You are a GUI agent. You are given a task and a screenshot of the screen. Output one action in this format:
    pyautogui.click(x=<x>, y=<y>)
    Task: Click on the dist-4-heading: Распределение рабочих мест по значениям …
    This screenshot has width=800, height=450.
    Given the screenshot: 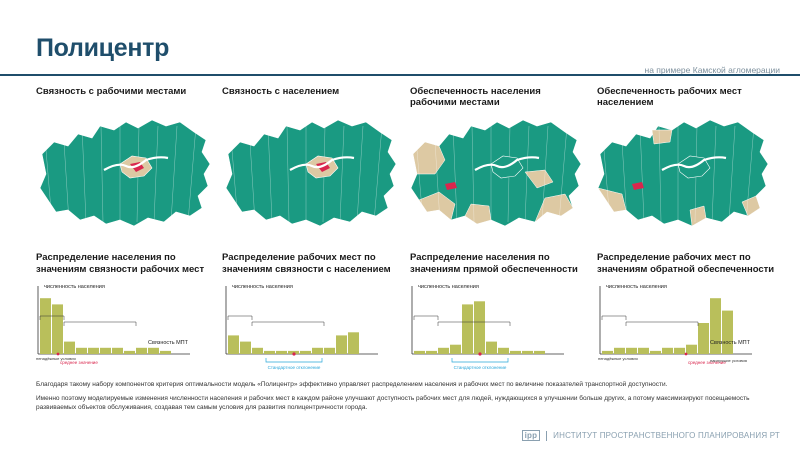 What is the action you would take?
    pyautogui.click(x=686, y=263)
    